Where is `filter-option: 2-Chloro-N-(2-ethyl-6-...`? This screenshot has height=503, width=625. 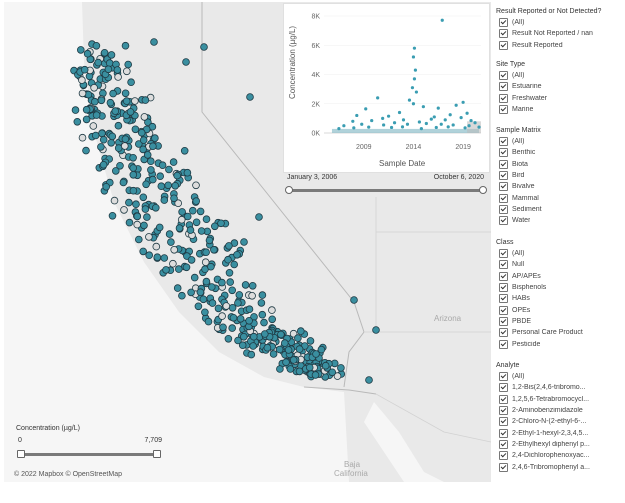 filter-option: 2-Chloro-N-(2-ethyl-6-... is located at coordinates (560, 421).